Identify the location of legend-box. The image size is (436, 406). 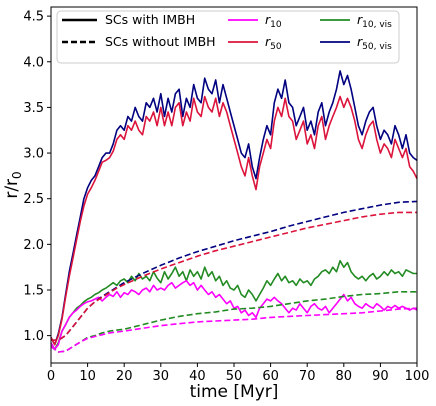
(228, 37).